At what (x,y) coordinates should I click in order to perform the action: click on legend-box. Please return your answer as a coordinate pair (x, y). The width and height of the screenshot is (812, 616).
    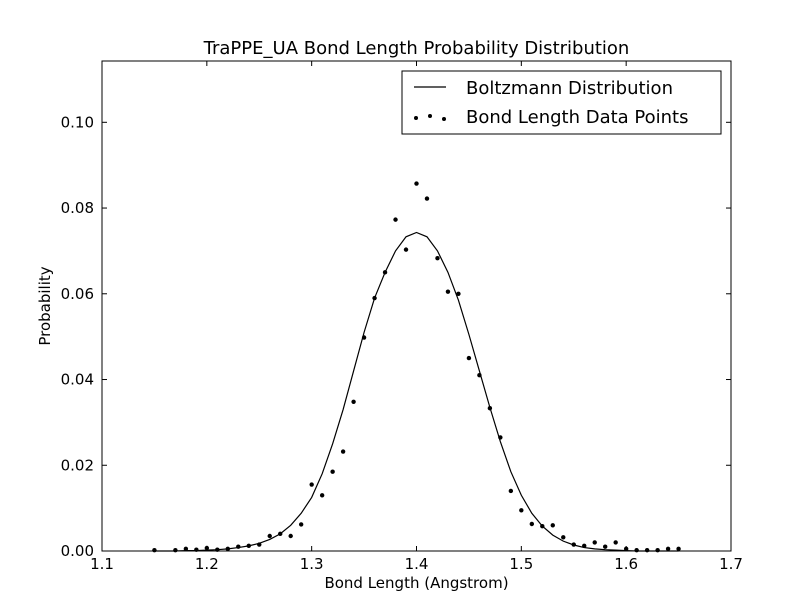
    Looking at the image, I should click on (561, 102).